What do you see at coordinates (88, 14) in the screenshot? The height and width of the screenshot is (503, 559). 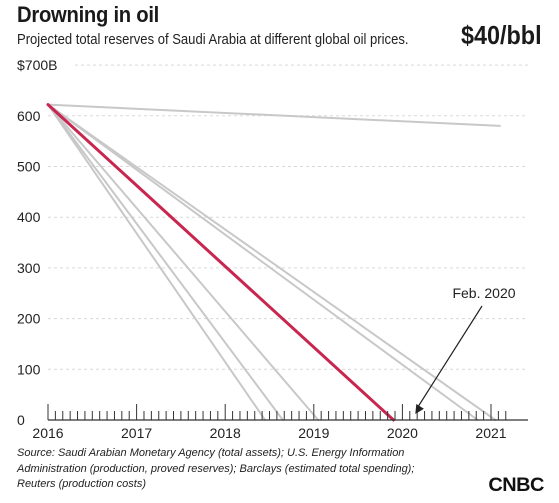 I see `chart-title: Drowning in oil` at bounding box center [88, 14].